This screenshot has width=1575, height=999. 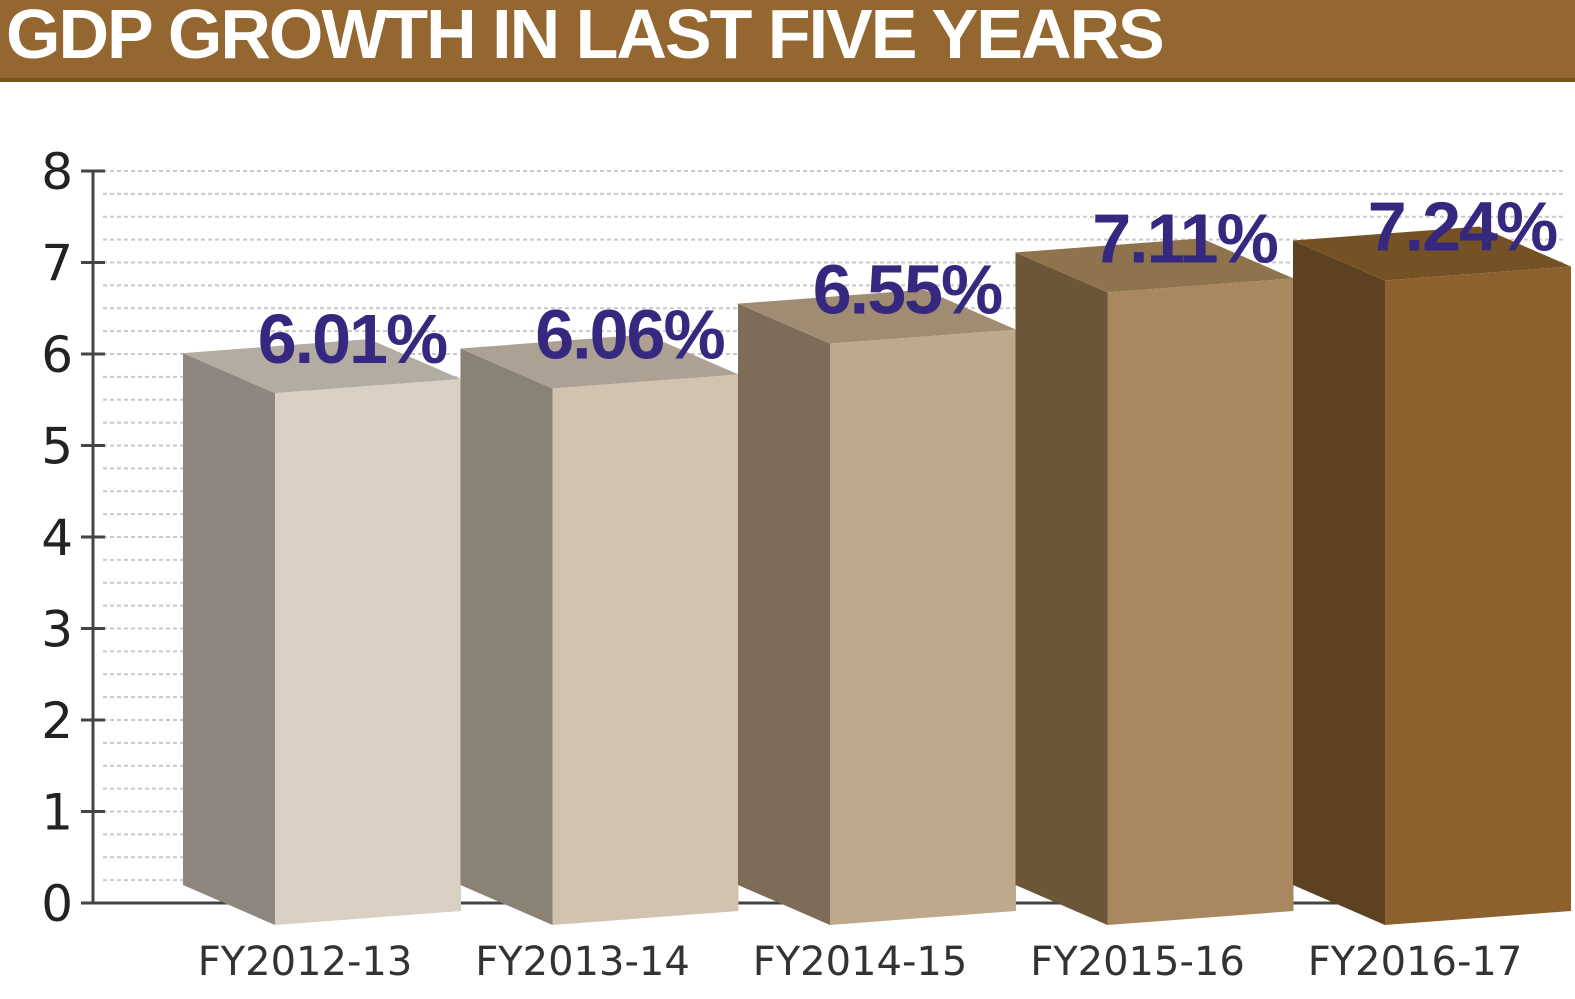 What do you see at coordinates (1462, 227) in the screenshot?
I see `data-label: 7.24%` at bounding box center [1462, 227].